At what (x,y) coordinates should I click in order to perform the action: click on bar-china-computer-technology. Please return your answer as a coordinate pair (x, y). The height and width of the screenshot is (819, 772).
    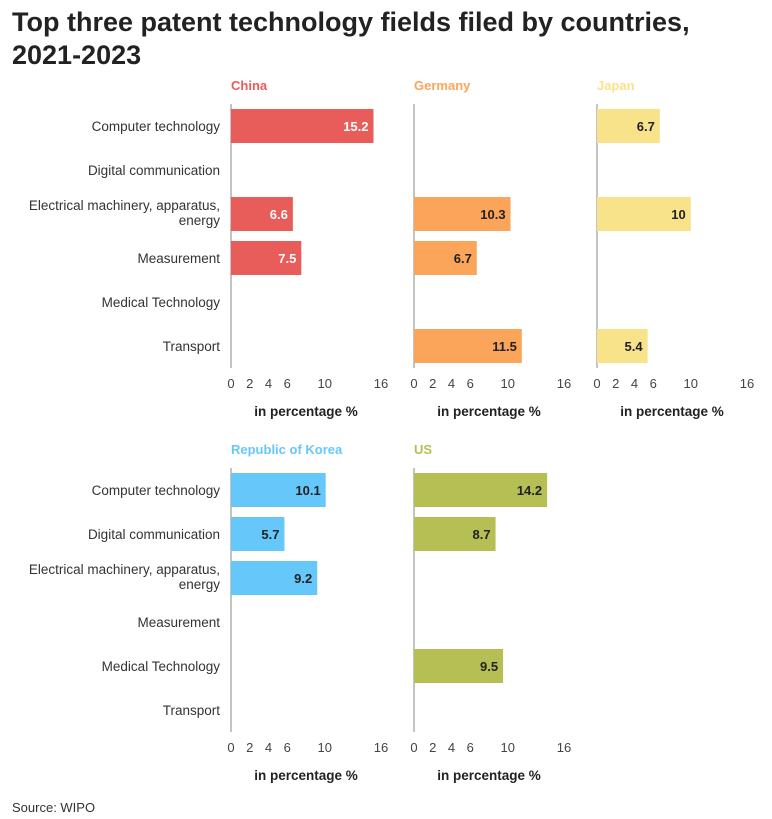
    Looking at the image, I should click on (302, 126).